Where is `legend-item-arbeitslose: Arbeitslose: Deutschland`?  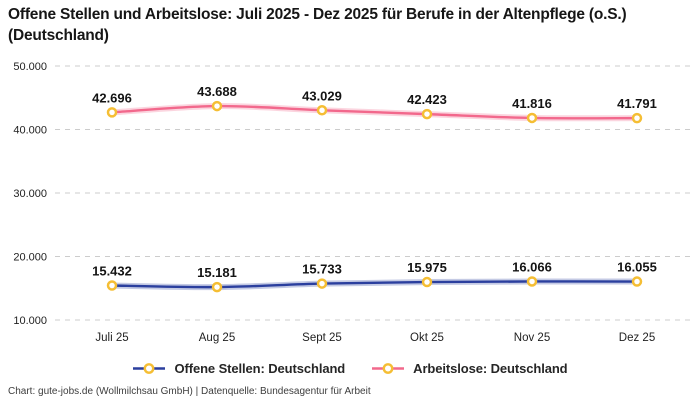
legend-item-arbeitslose: Arbeitslose: Deutschland is located at coordinates (469, 368).